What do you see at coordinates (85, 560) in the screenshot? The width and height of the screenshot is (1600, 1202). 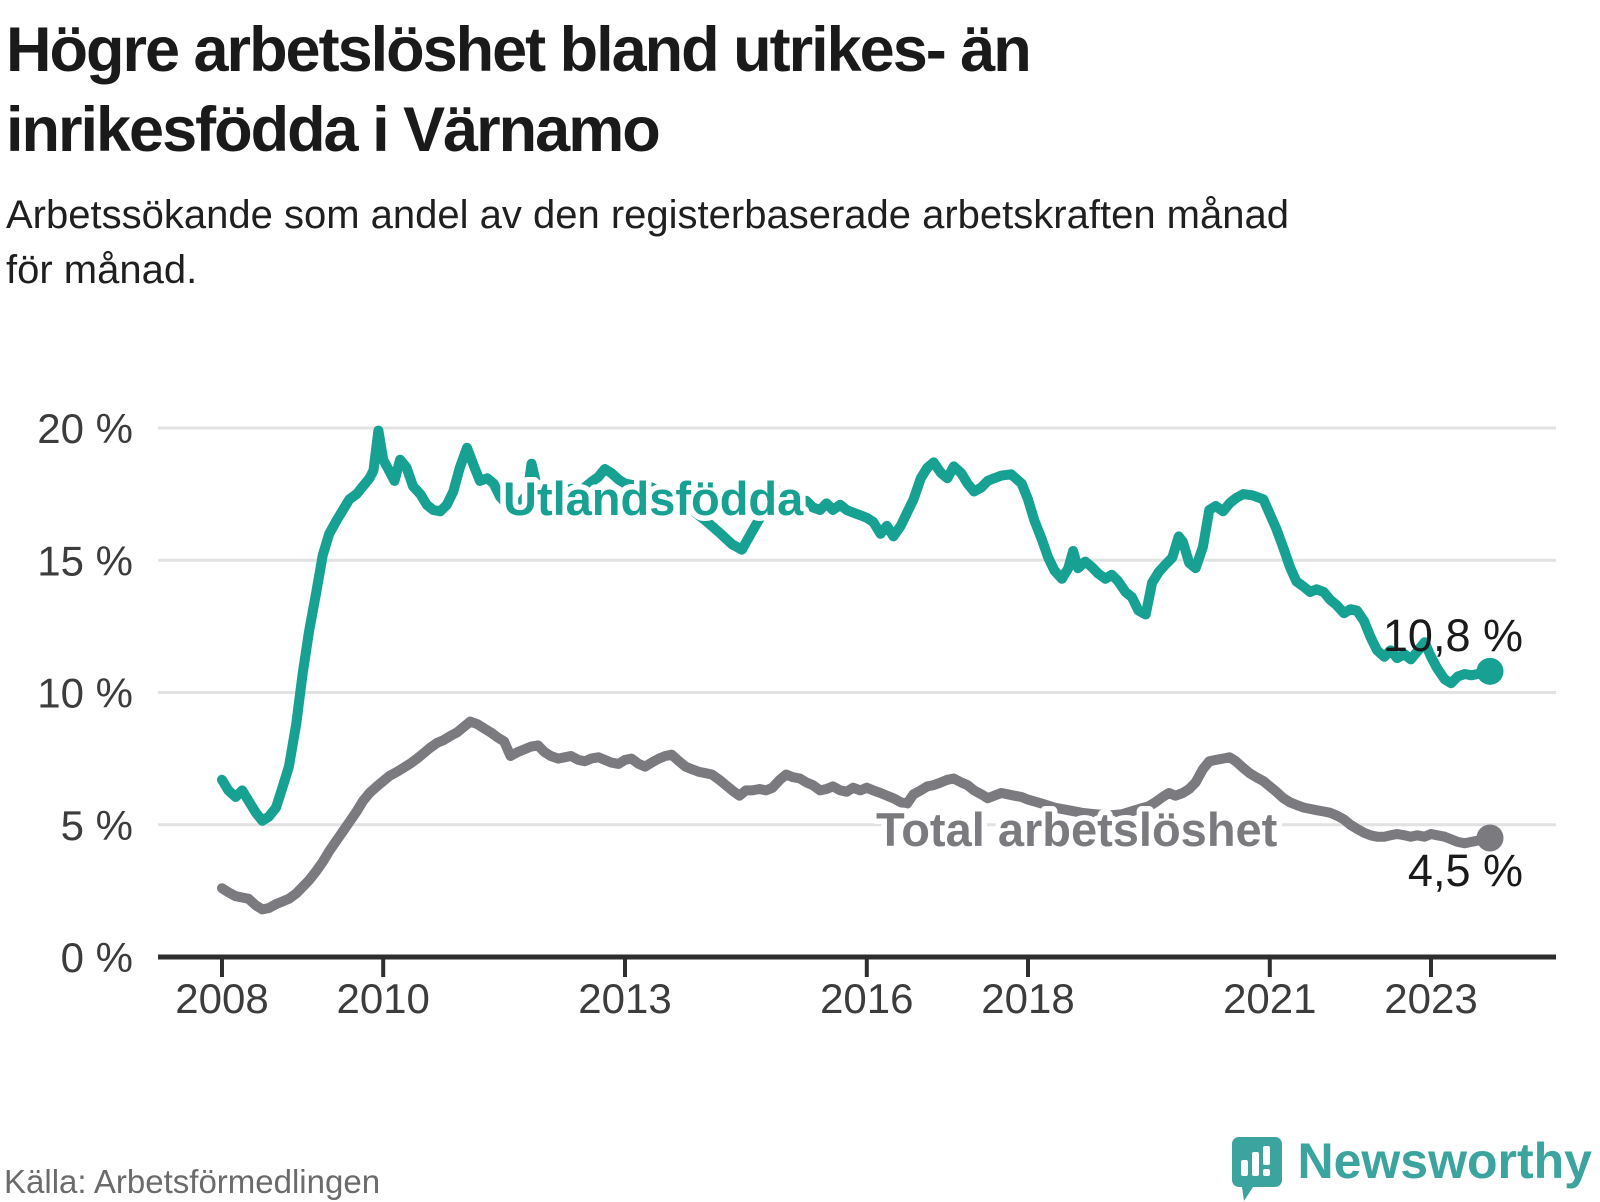 I see `y-tick-label-15: 15 %` at bounding box center [85, 560].